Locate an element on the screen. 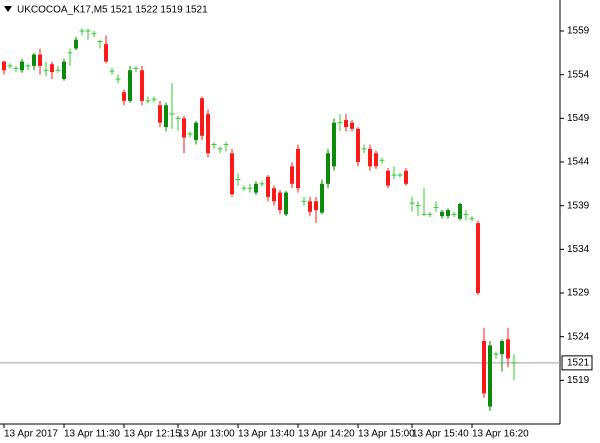 The width and height of the screenshot is (600, 443). x-tick-label: 13 Apr 12:15 is located at coordinates (152, 434).